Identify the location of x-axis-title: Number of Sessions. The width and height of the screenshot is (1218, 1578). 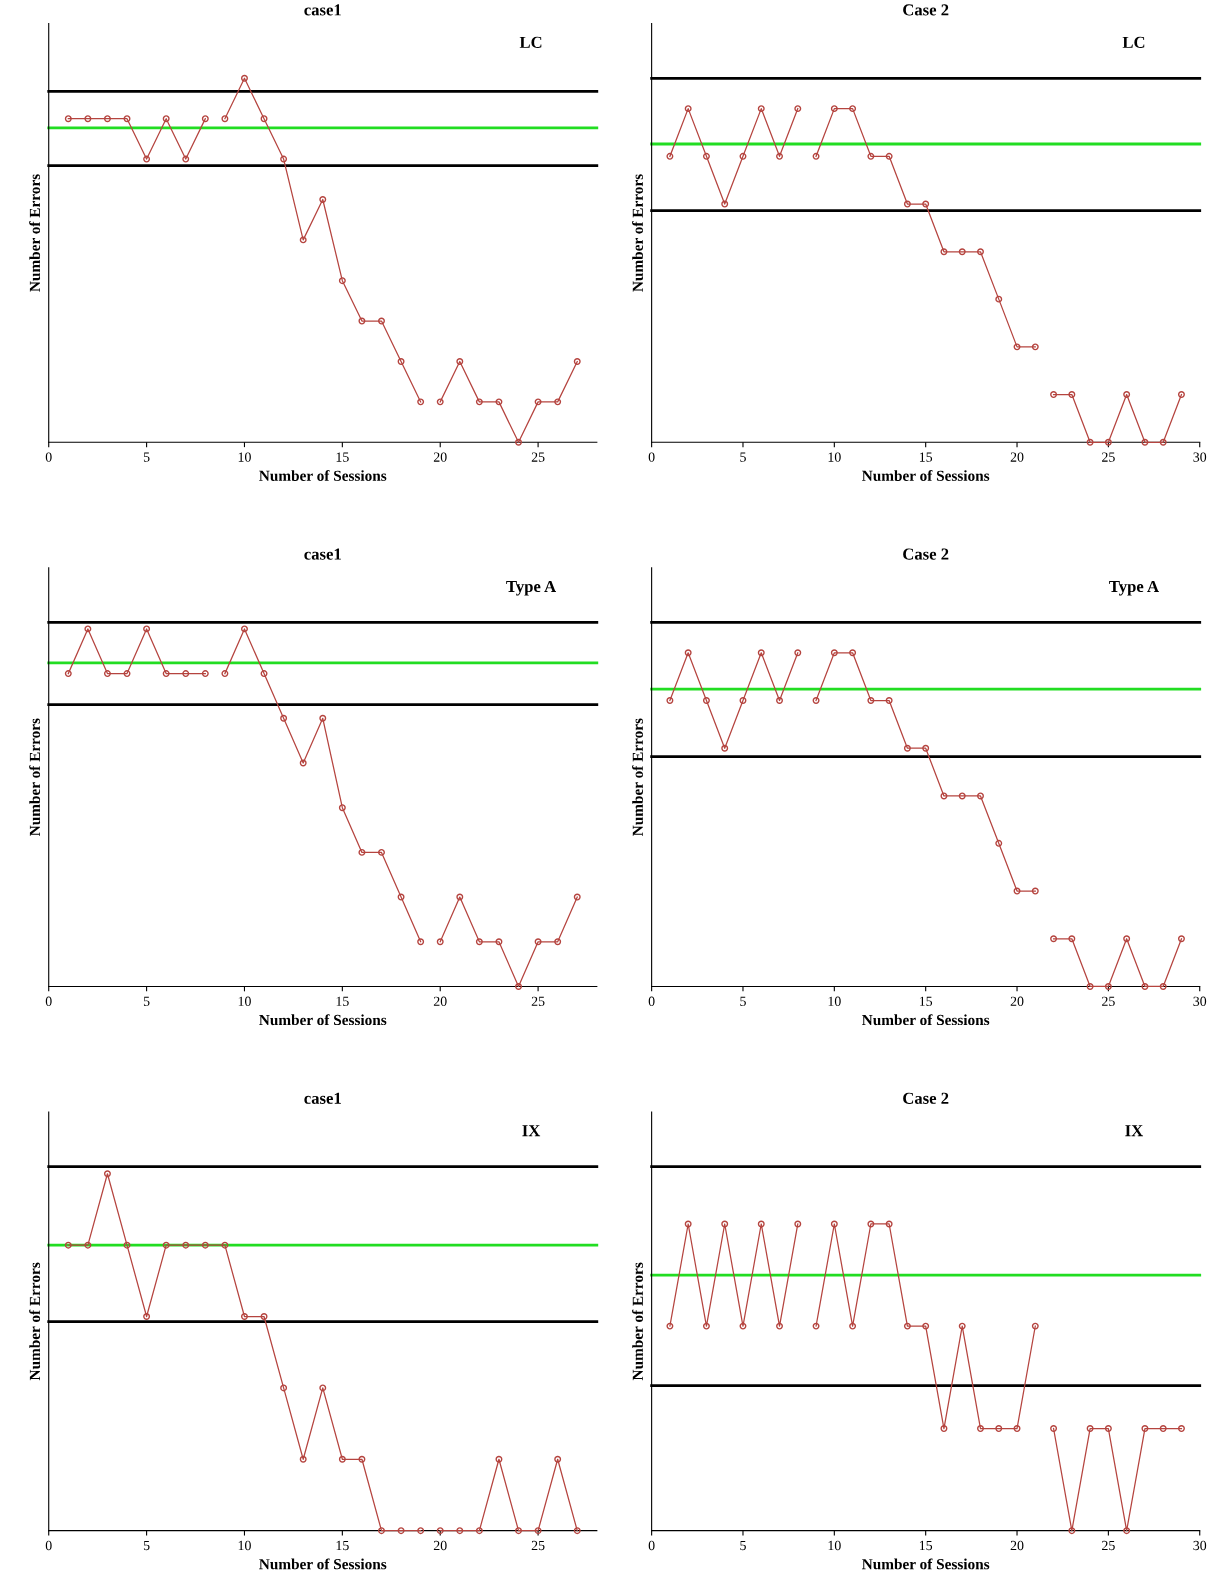
(323, 1564).